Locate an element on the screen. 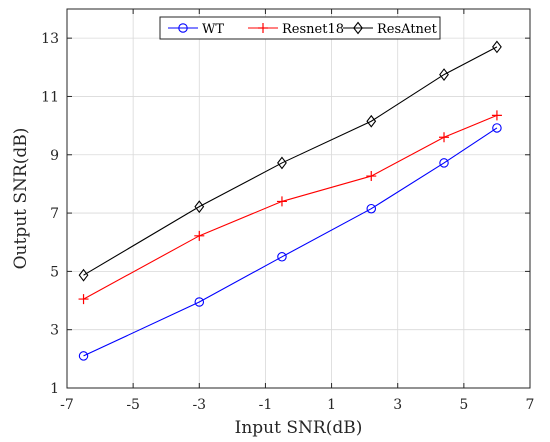 The height and width of the screenshot is (442, 550). y-tick-label: 11 is located at coordinates (50, 97).